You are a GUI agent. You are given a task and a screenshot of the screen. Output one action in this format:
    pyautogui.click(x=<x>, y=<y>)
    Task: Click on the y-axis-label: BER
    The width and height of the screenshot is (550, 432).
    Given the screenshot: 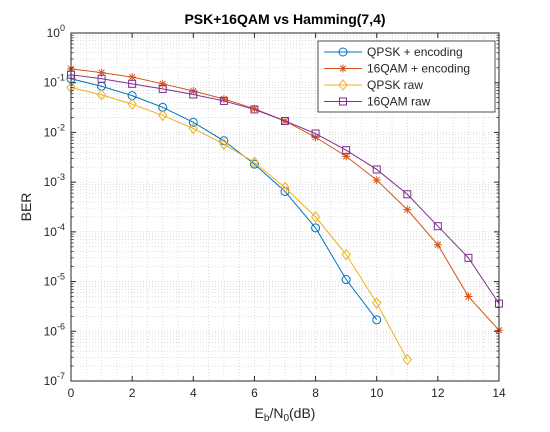 What is the action you would take?
    pyautogui.click(x=26, y=207)
    